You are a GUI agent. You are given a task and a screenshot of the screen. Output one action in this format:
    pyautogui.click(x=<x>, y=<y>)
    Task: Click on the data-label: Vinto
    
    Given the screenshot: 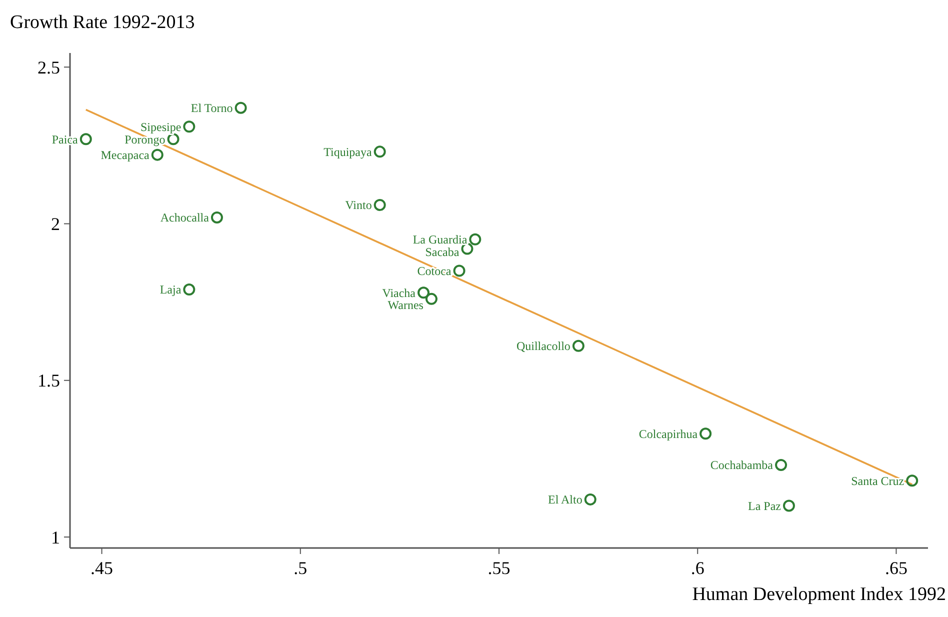 What is the action you would take?
    pyautogui.click(x=358, y=205)
    